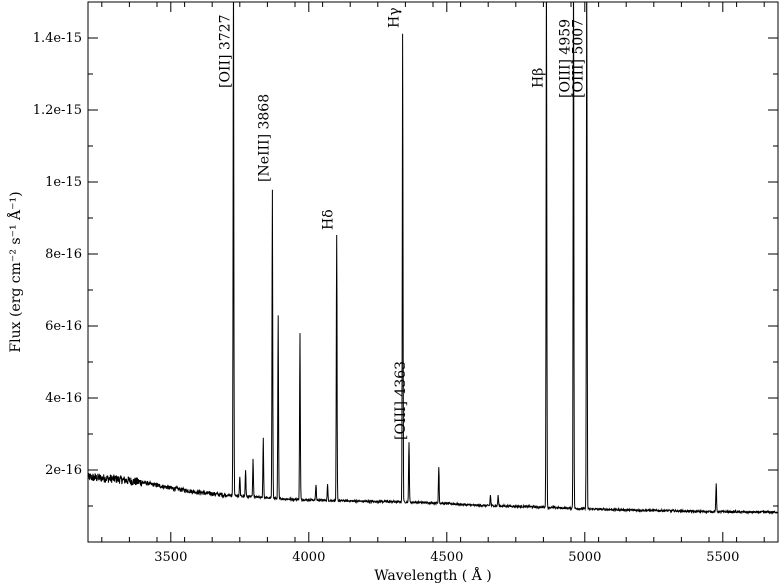 Image resolution: width=780 pixels, height=586 pixels. What do you see at coordinates (15, 271) in the screenshot?
I see `y-axis-title: Flux (erg cm⁻² s⁻¹ Å⁻¹)` at bounding box center [15, 271].